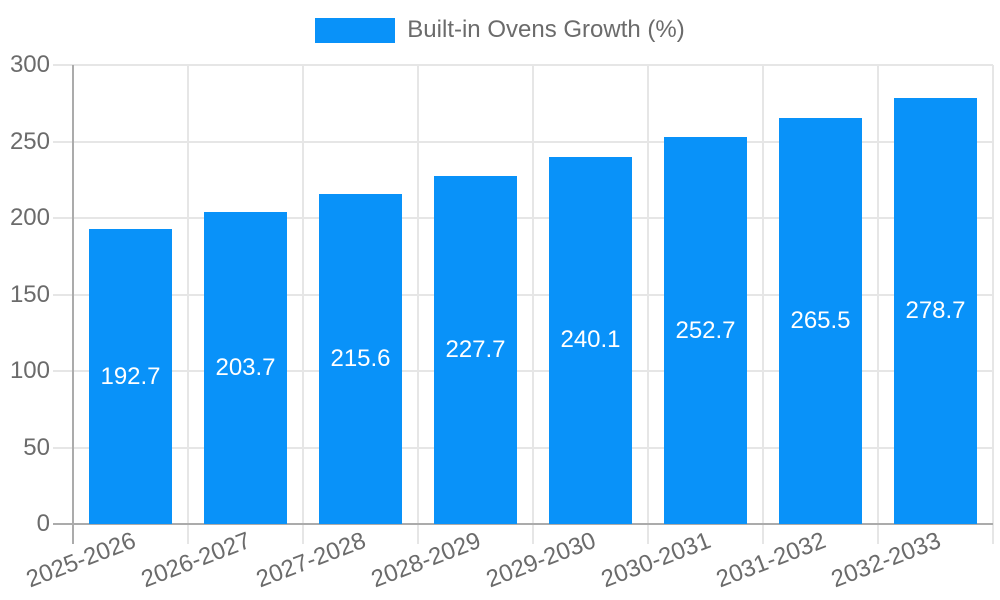 Image resolution: width=1000 pixels, height=600 pixels. What do you see at coordinates (886, 560) in the screenshot?
I see `x-axis-tick-label: 2032-2033` at bounding box center [886, 560].